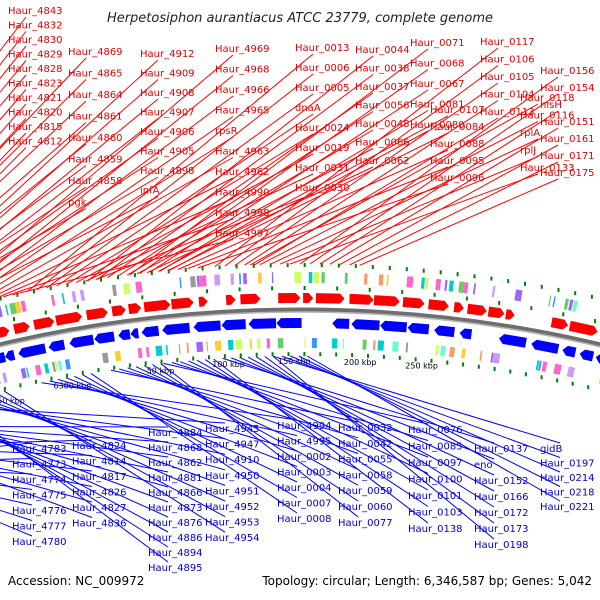  Describe the element at coordinates (365, 428) in the screenshot. I see `gene-label-bottom: Haur_0032` at that location.